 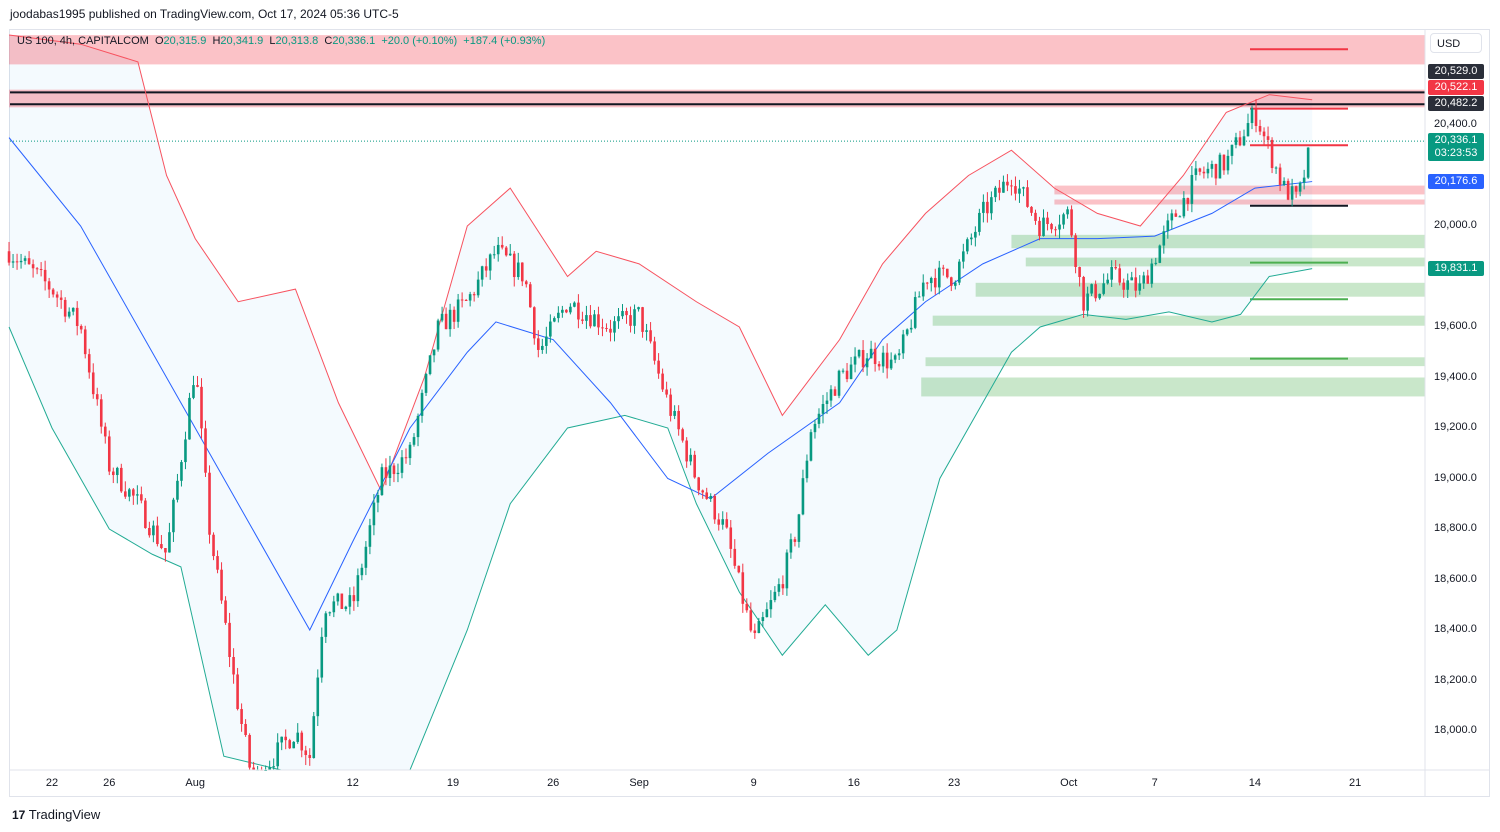 I want to click on price-tick: 18,400.0, so click(x=1455, y=629).